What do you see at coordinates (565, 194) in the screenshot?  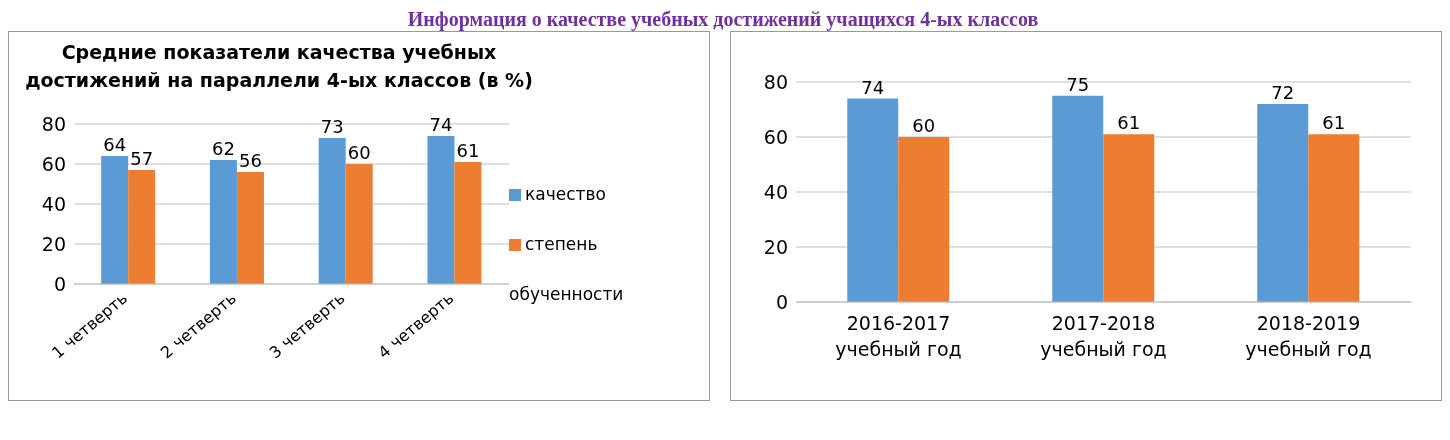 I see `legend-label: качество` at bounding box center [565, 194].